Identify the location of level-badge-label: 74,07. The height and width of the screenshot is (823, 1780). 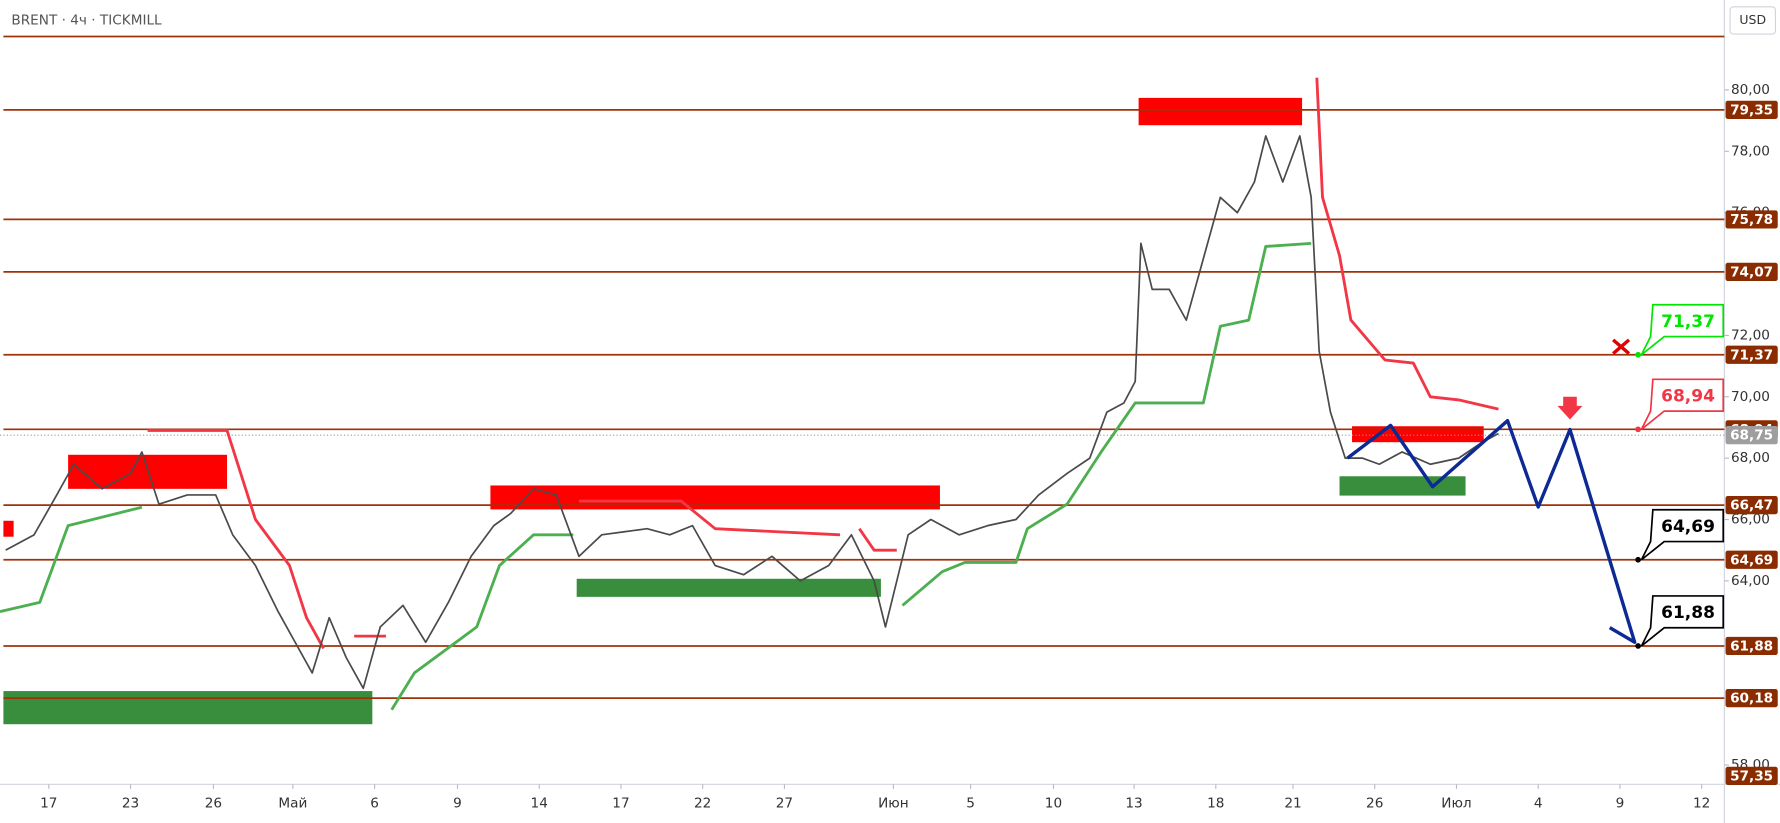
(1751, 272).